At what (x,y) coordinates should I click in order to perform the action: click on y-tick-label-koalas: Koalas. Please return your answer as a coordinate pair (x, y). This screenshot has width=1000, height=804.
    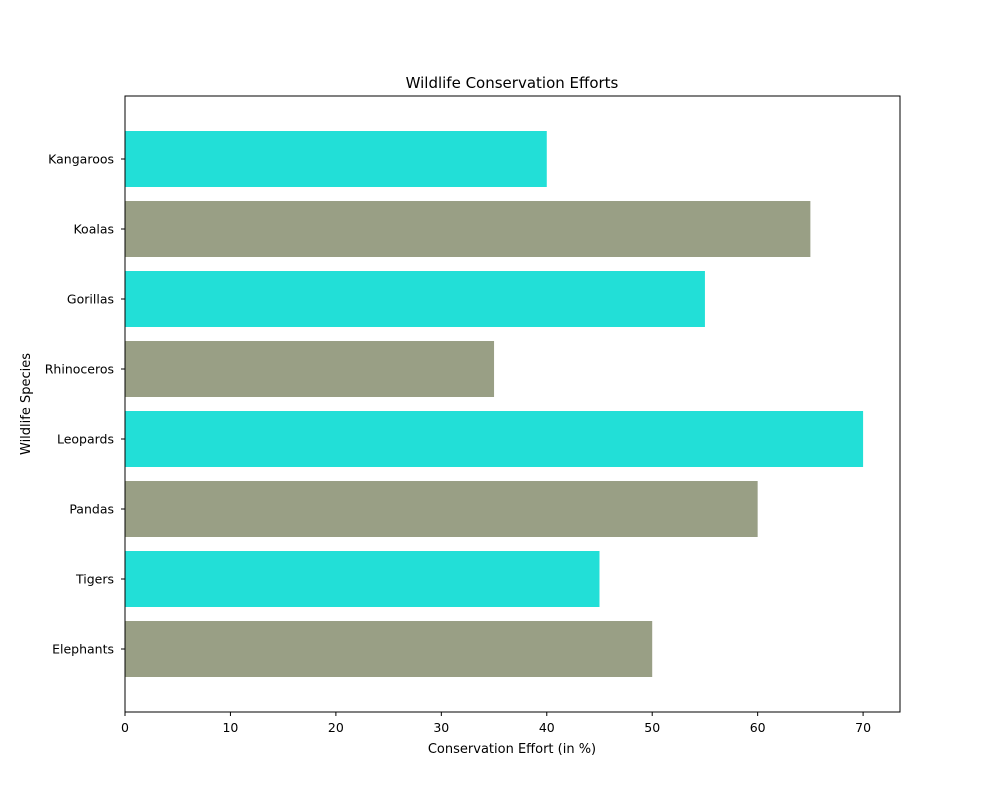
    Looking at the image, I should click on (93, 229).